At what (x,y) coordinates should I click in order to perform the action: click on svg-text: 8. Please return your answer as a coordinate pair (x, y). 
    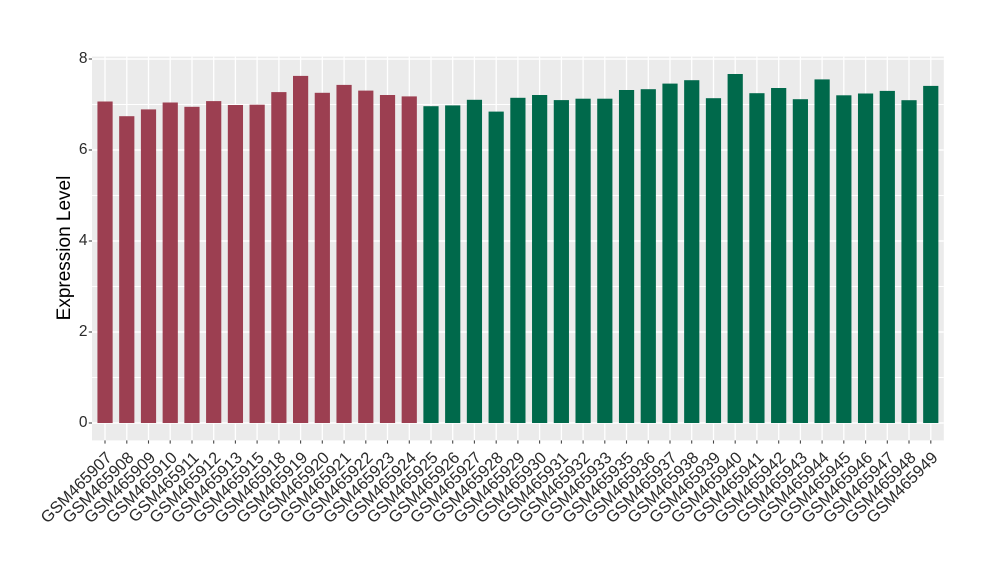
    Looking at the image, I should click on (83, 58).